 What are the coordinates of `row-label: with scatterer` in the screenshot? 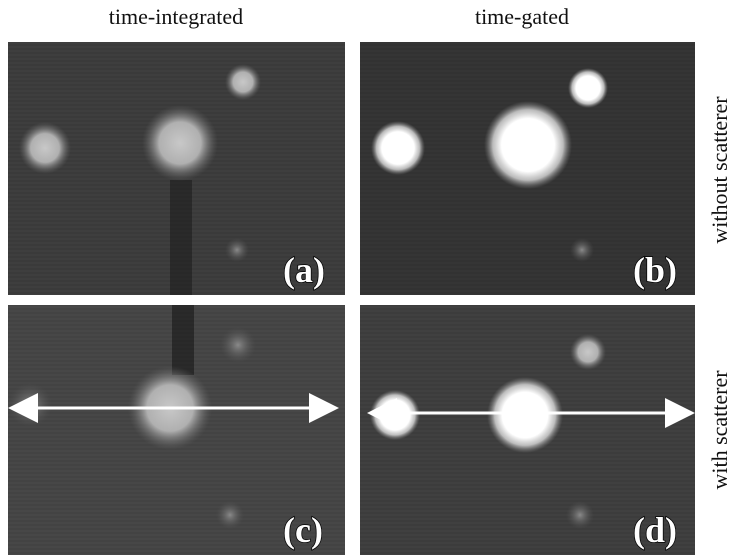 It's located at (719, 430).